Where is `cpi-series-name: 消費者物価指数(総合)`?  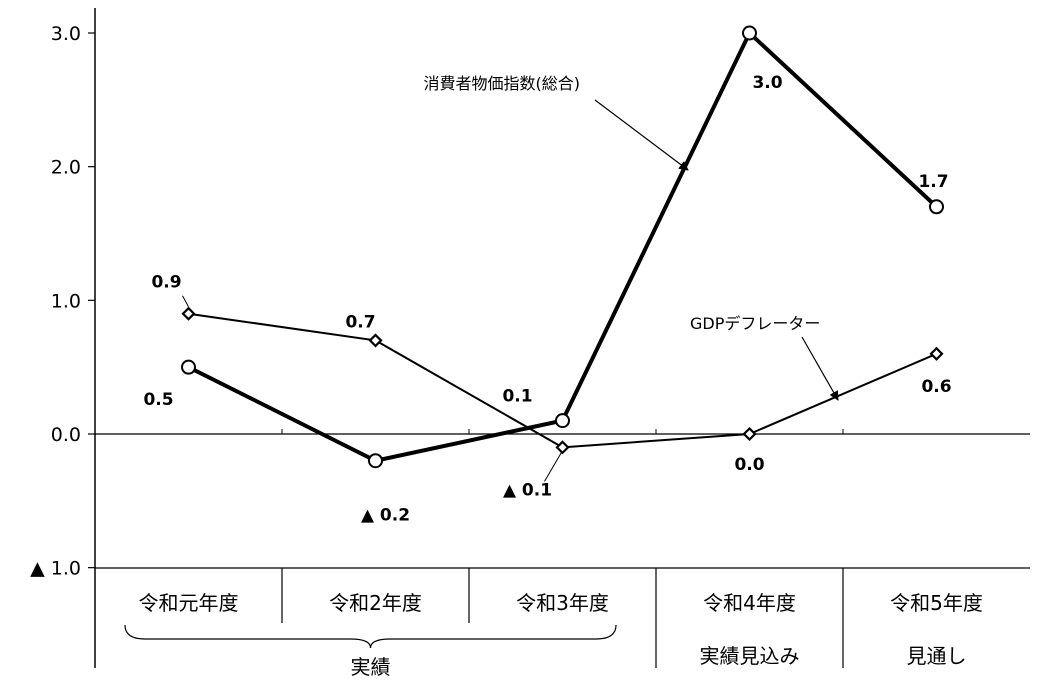 cpi-series-name: 消費者物価指数(総合) is located at coordinates (502, 83).